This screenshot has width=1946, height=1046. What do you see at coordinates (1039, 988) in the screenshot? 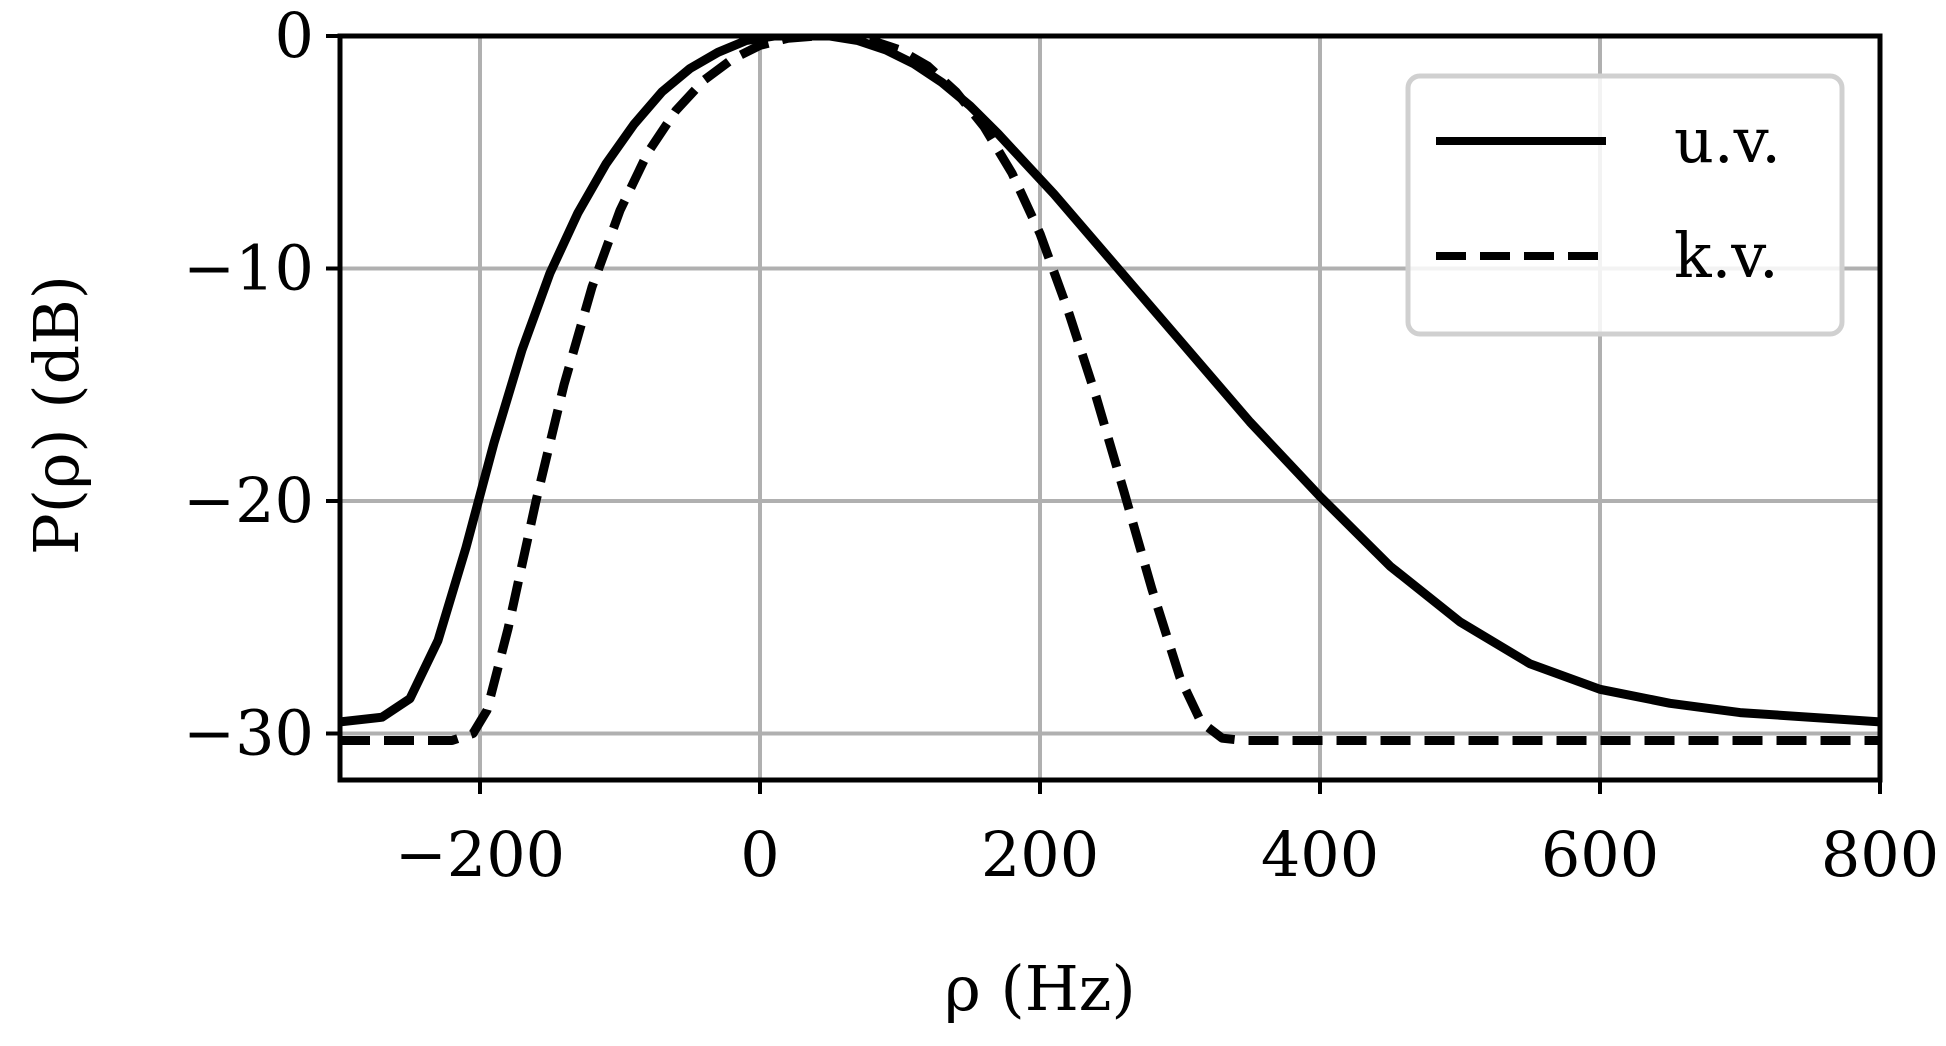
I see `x-axis-label: ρ (Hz)` at bounding box center [1039, 988].